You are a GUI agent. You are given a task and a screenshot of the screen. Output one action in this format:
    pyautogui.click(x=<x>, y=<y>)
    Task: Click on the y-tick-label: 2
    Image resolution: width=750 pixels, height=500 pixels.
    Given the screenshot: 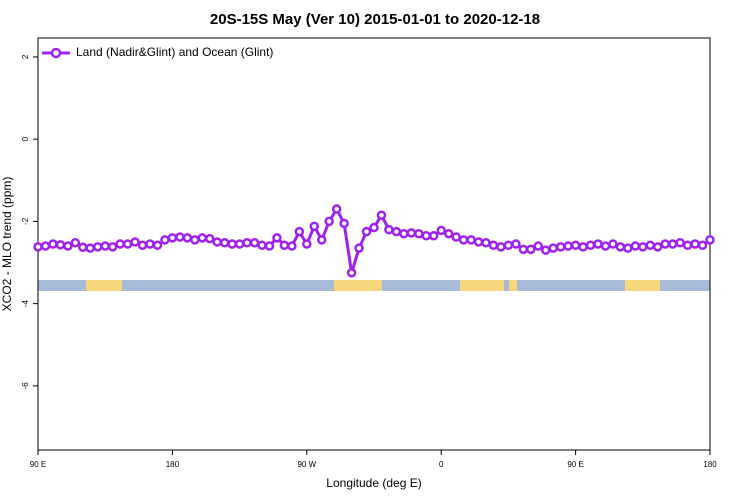 What is the action you would take?
    pyautogui.click(x=25, y=56)
    